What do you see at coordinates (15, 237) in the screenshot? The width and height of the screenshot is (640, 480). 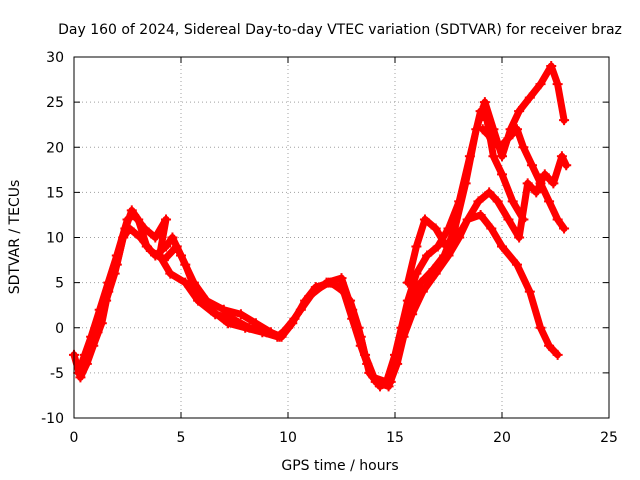 I see `y-axis-label: SDTVAR / TECUs` at bounding box center [15, 237].